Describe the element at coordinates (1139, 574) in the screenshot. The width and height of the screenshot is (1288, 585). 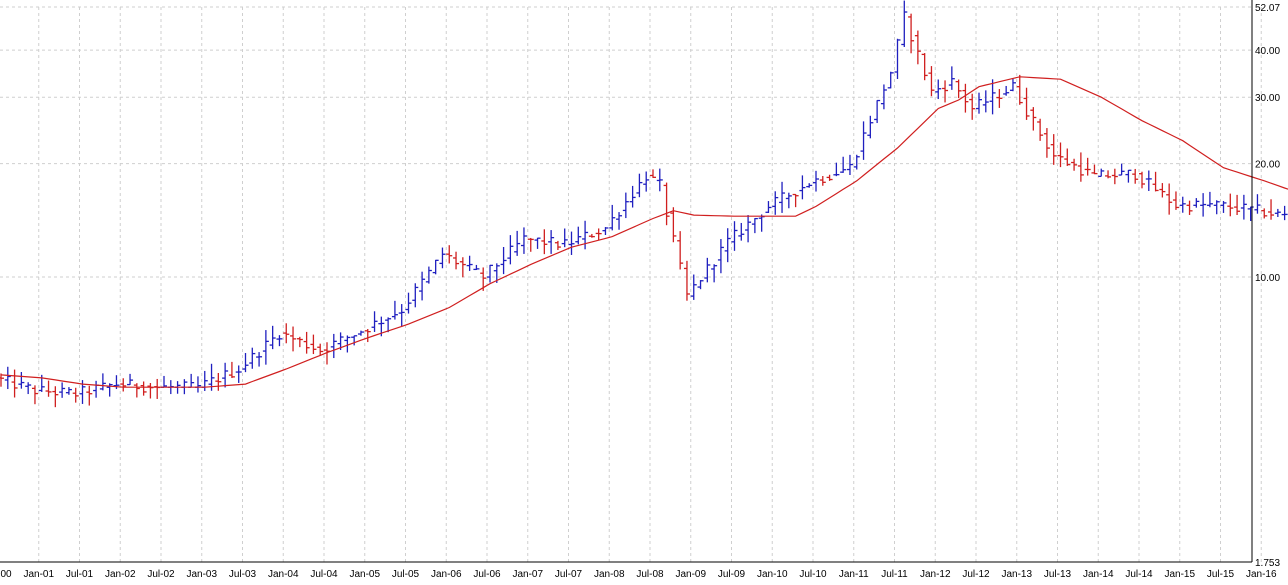
I see `x-tick-label: Jul-14` at that location.